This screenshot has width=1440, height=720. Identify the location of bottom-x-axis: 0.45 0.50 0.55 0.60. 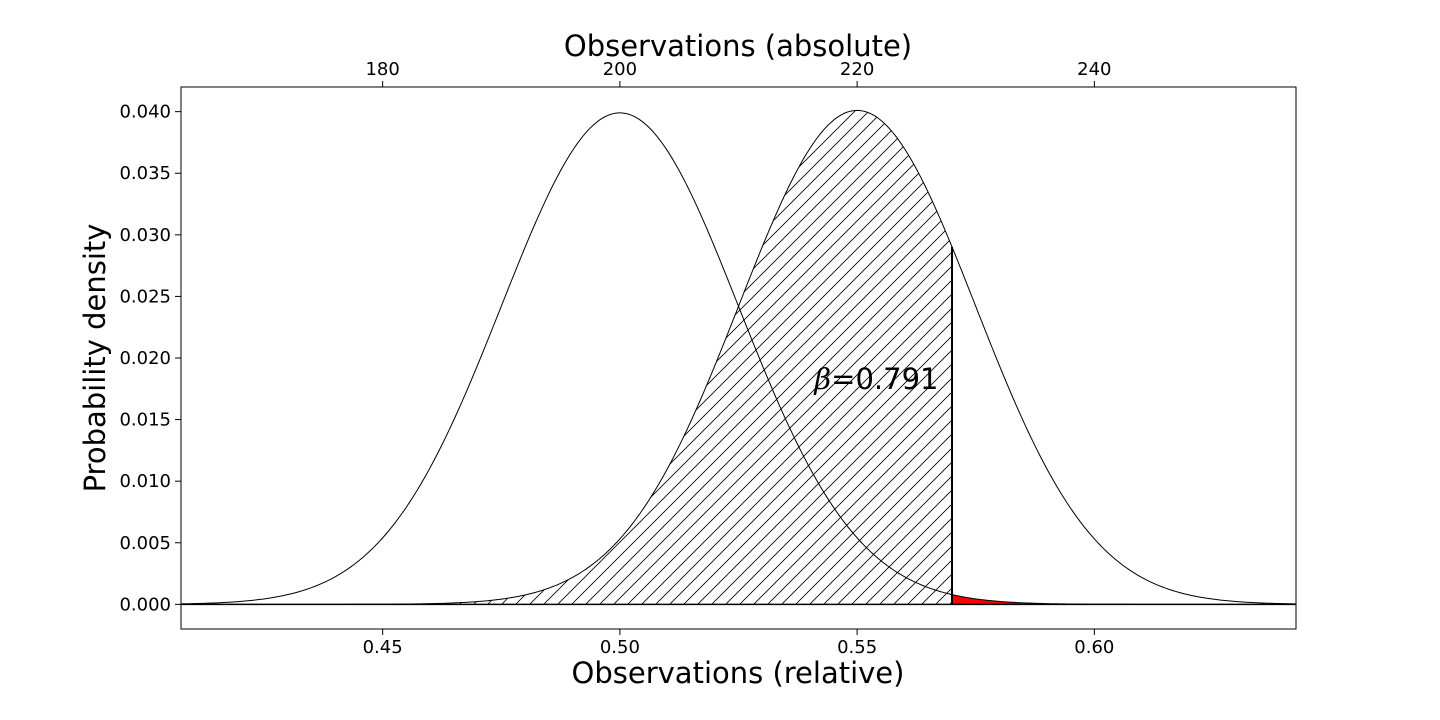
(738, 643).